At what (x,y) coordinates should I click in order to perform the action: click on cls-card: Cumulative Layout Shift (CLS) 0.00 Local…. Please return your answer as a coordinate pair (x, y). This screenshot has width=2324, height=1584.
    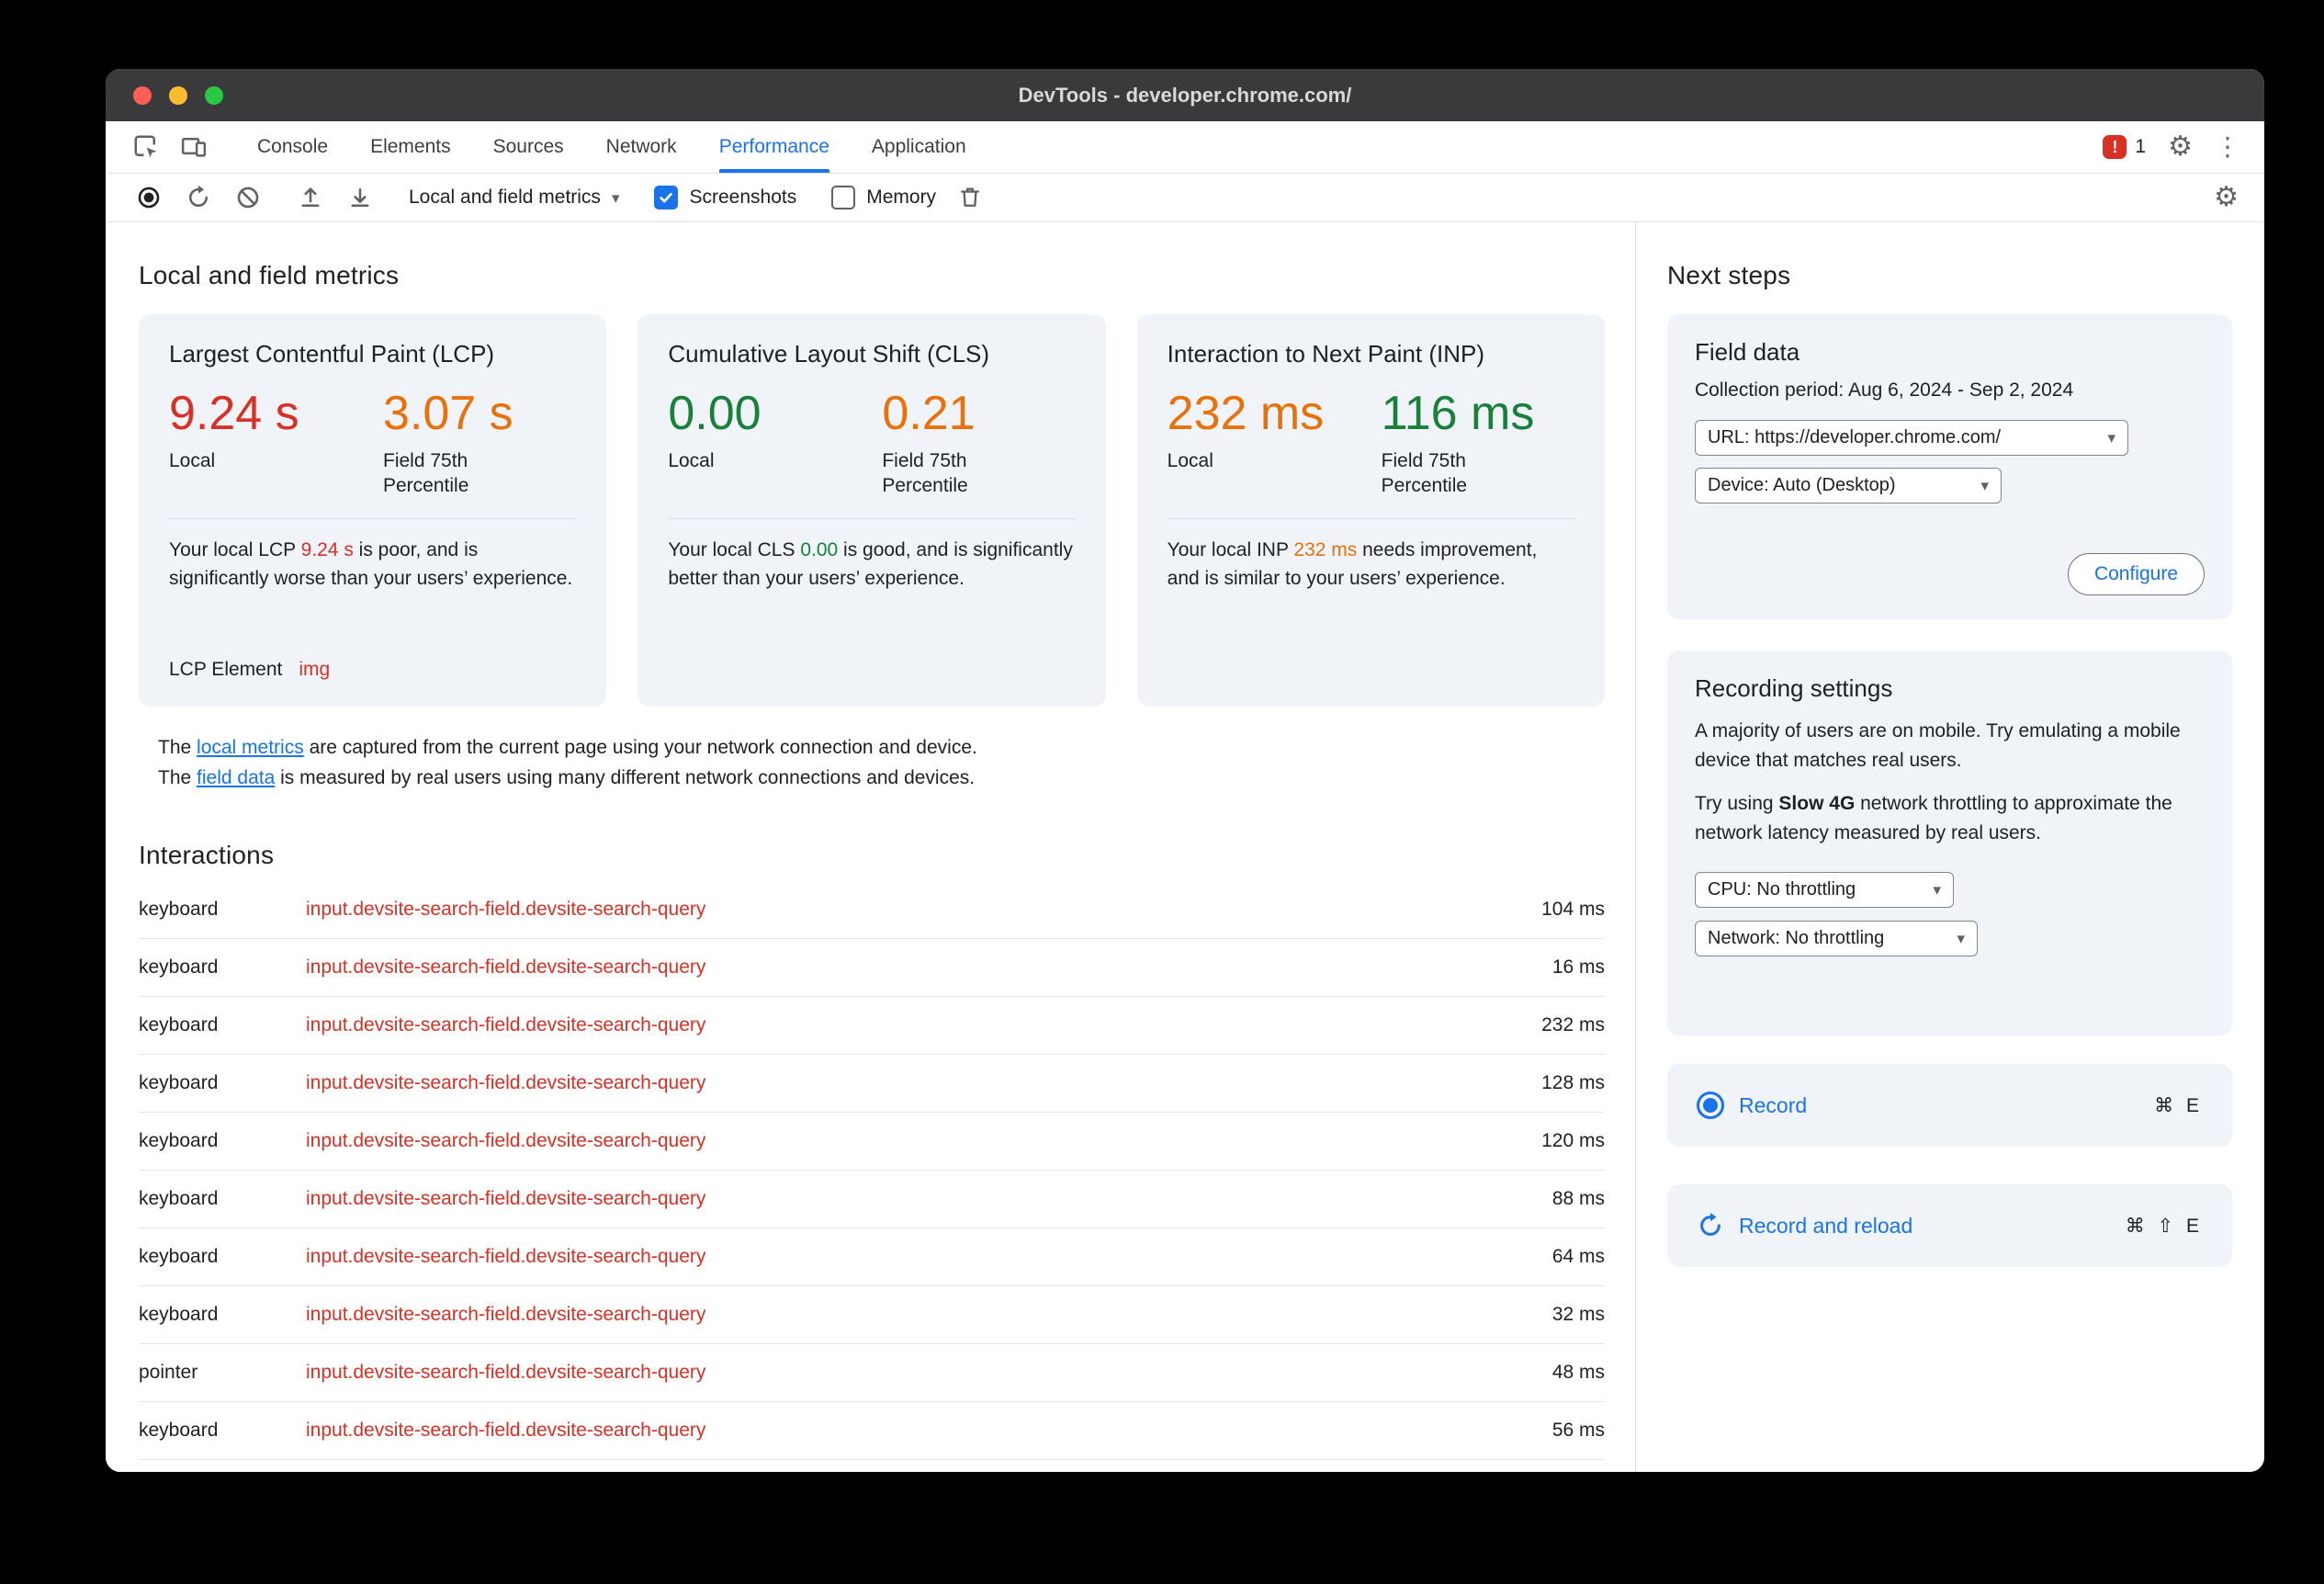
    Looking at the image, I should click on (871, 511).